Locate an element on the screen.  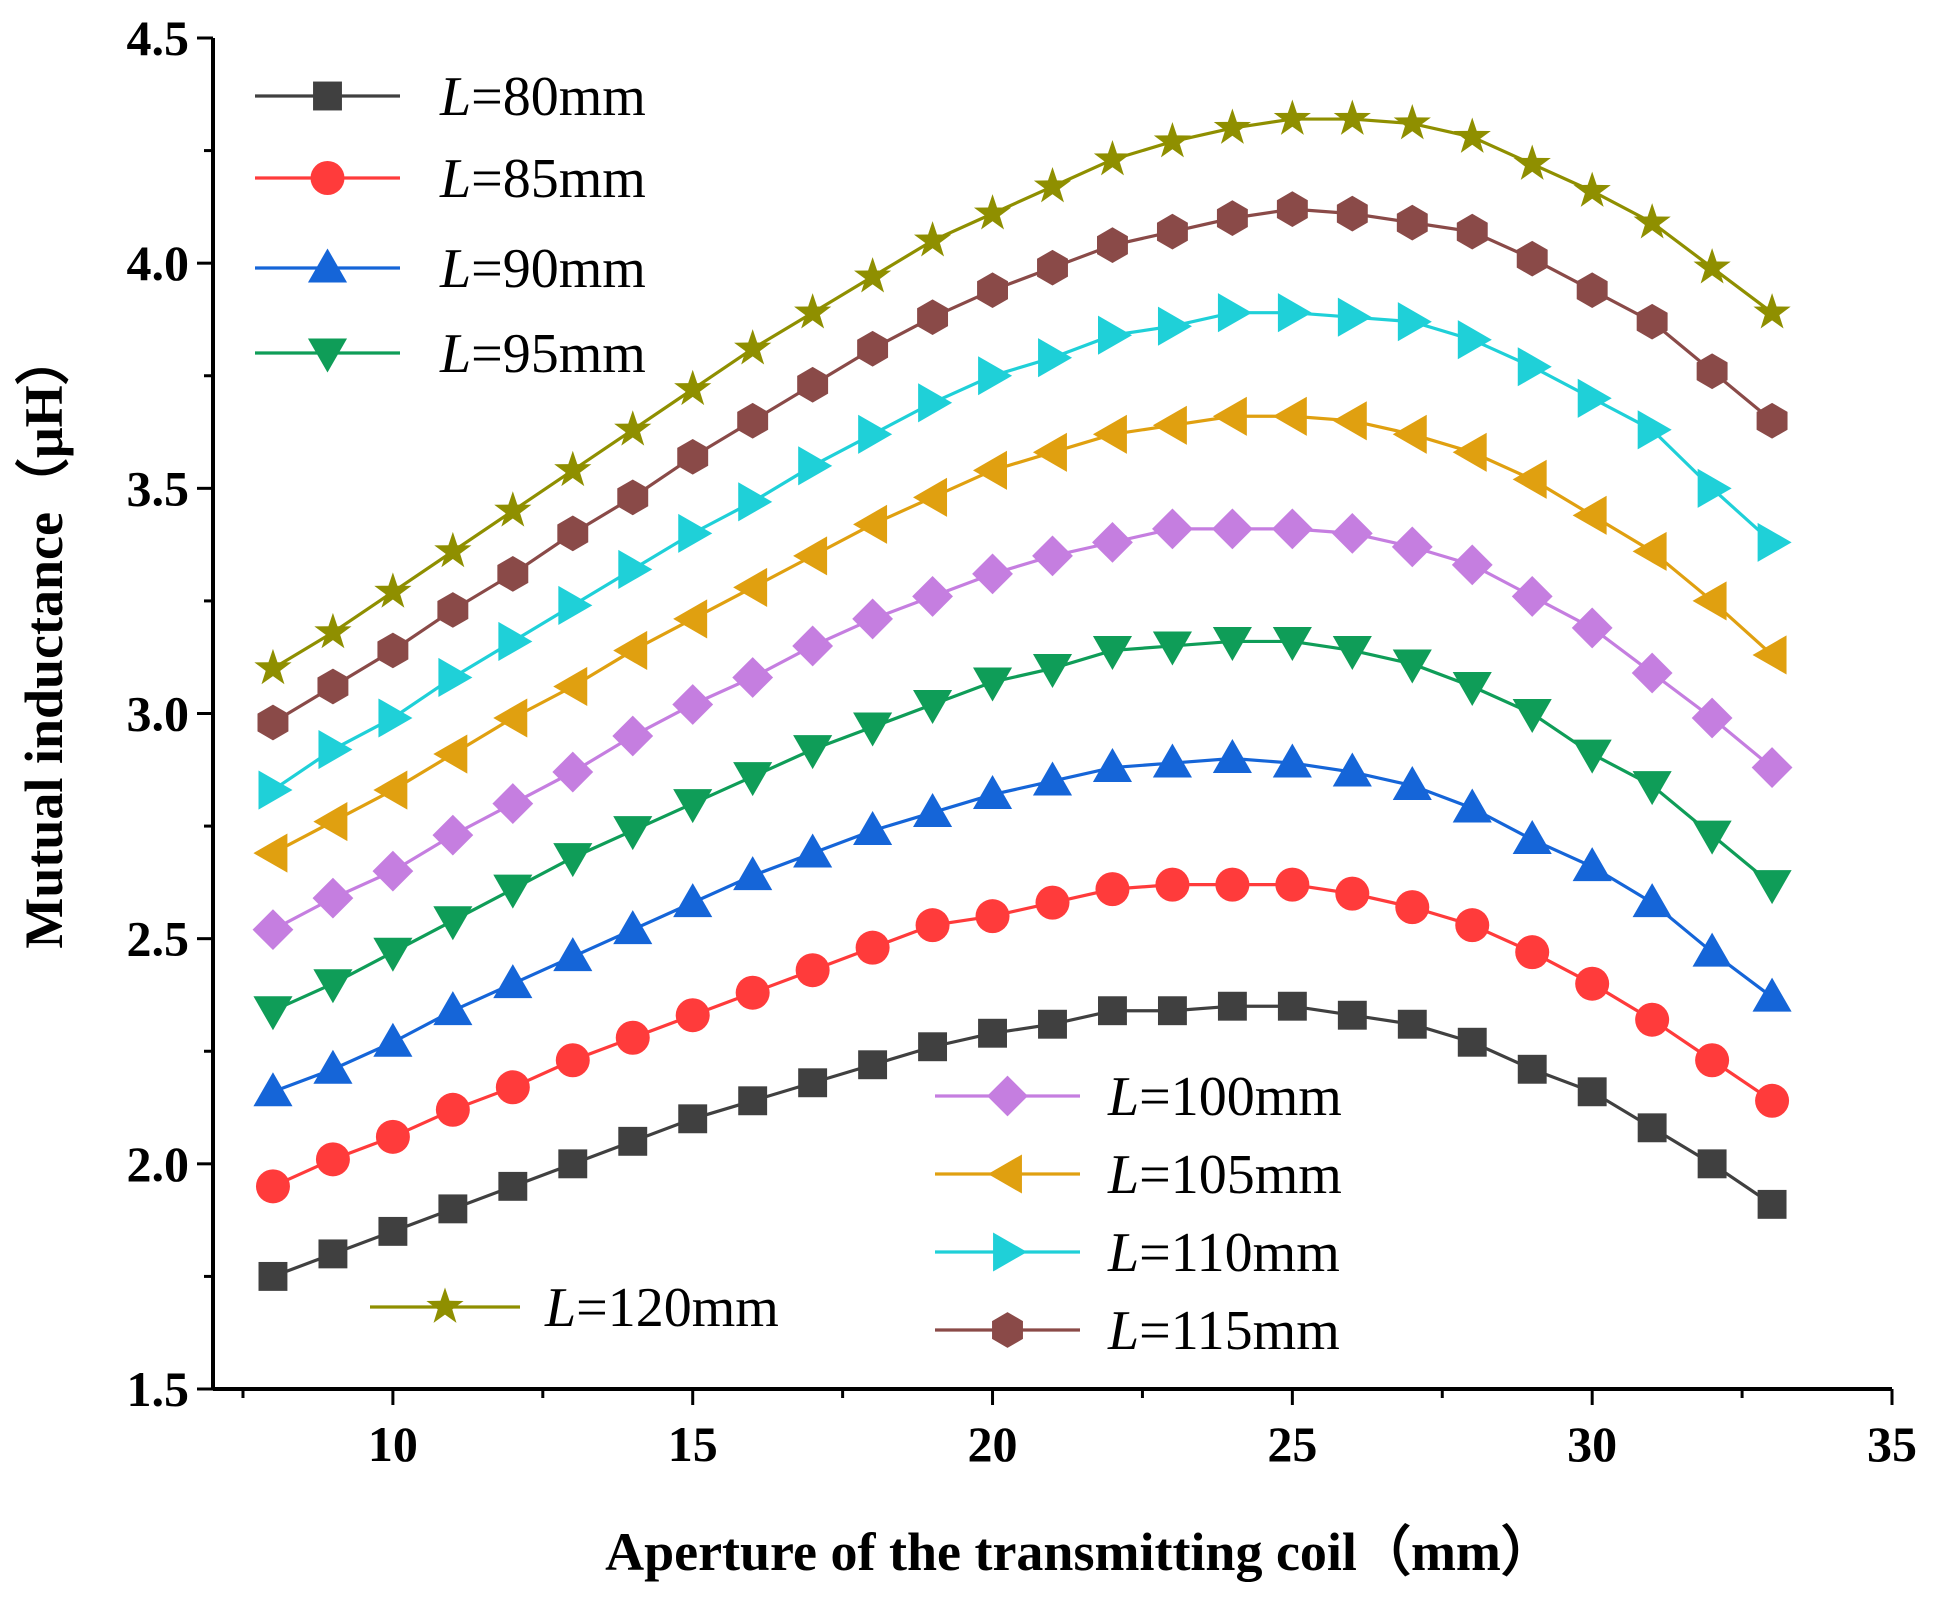
legend-label: L=105mm is located at coordinates (1224, 1175).